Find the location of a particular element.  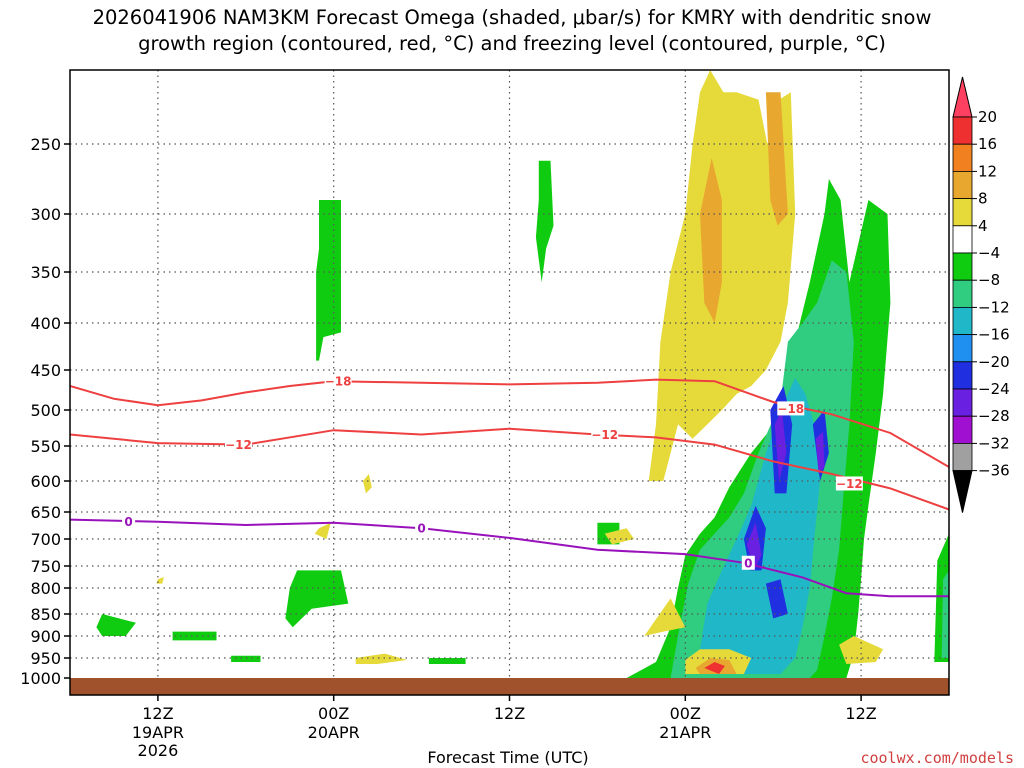

x-tick-sublabel: 21APR is located at coordinates (685, 732).